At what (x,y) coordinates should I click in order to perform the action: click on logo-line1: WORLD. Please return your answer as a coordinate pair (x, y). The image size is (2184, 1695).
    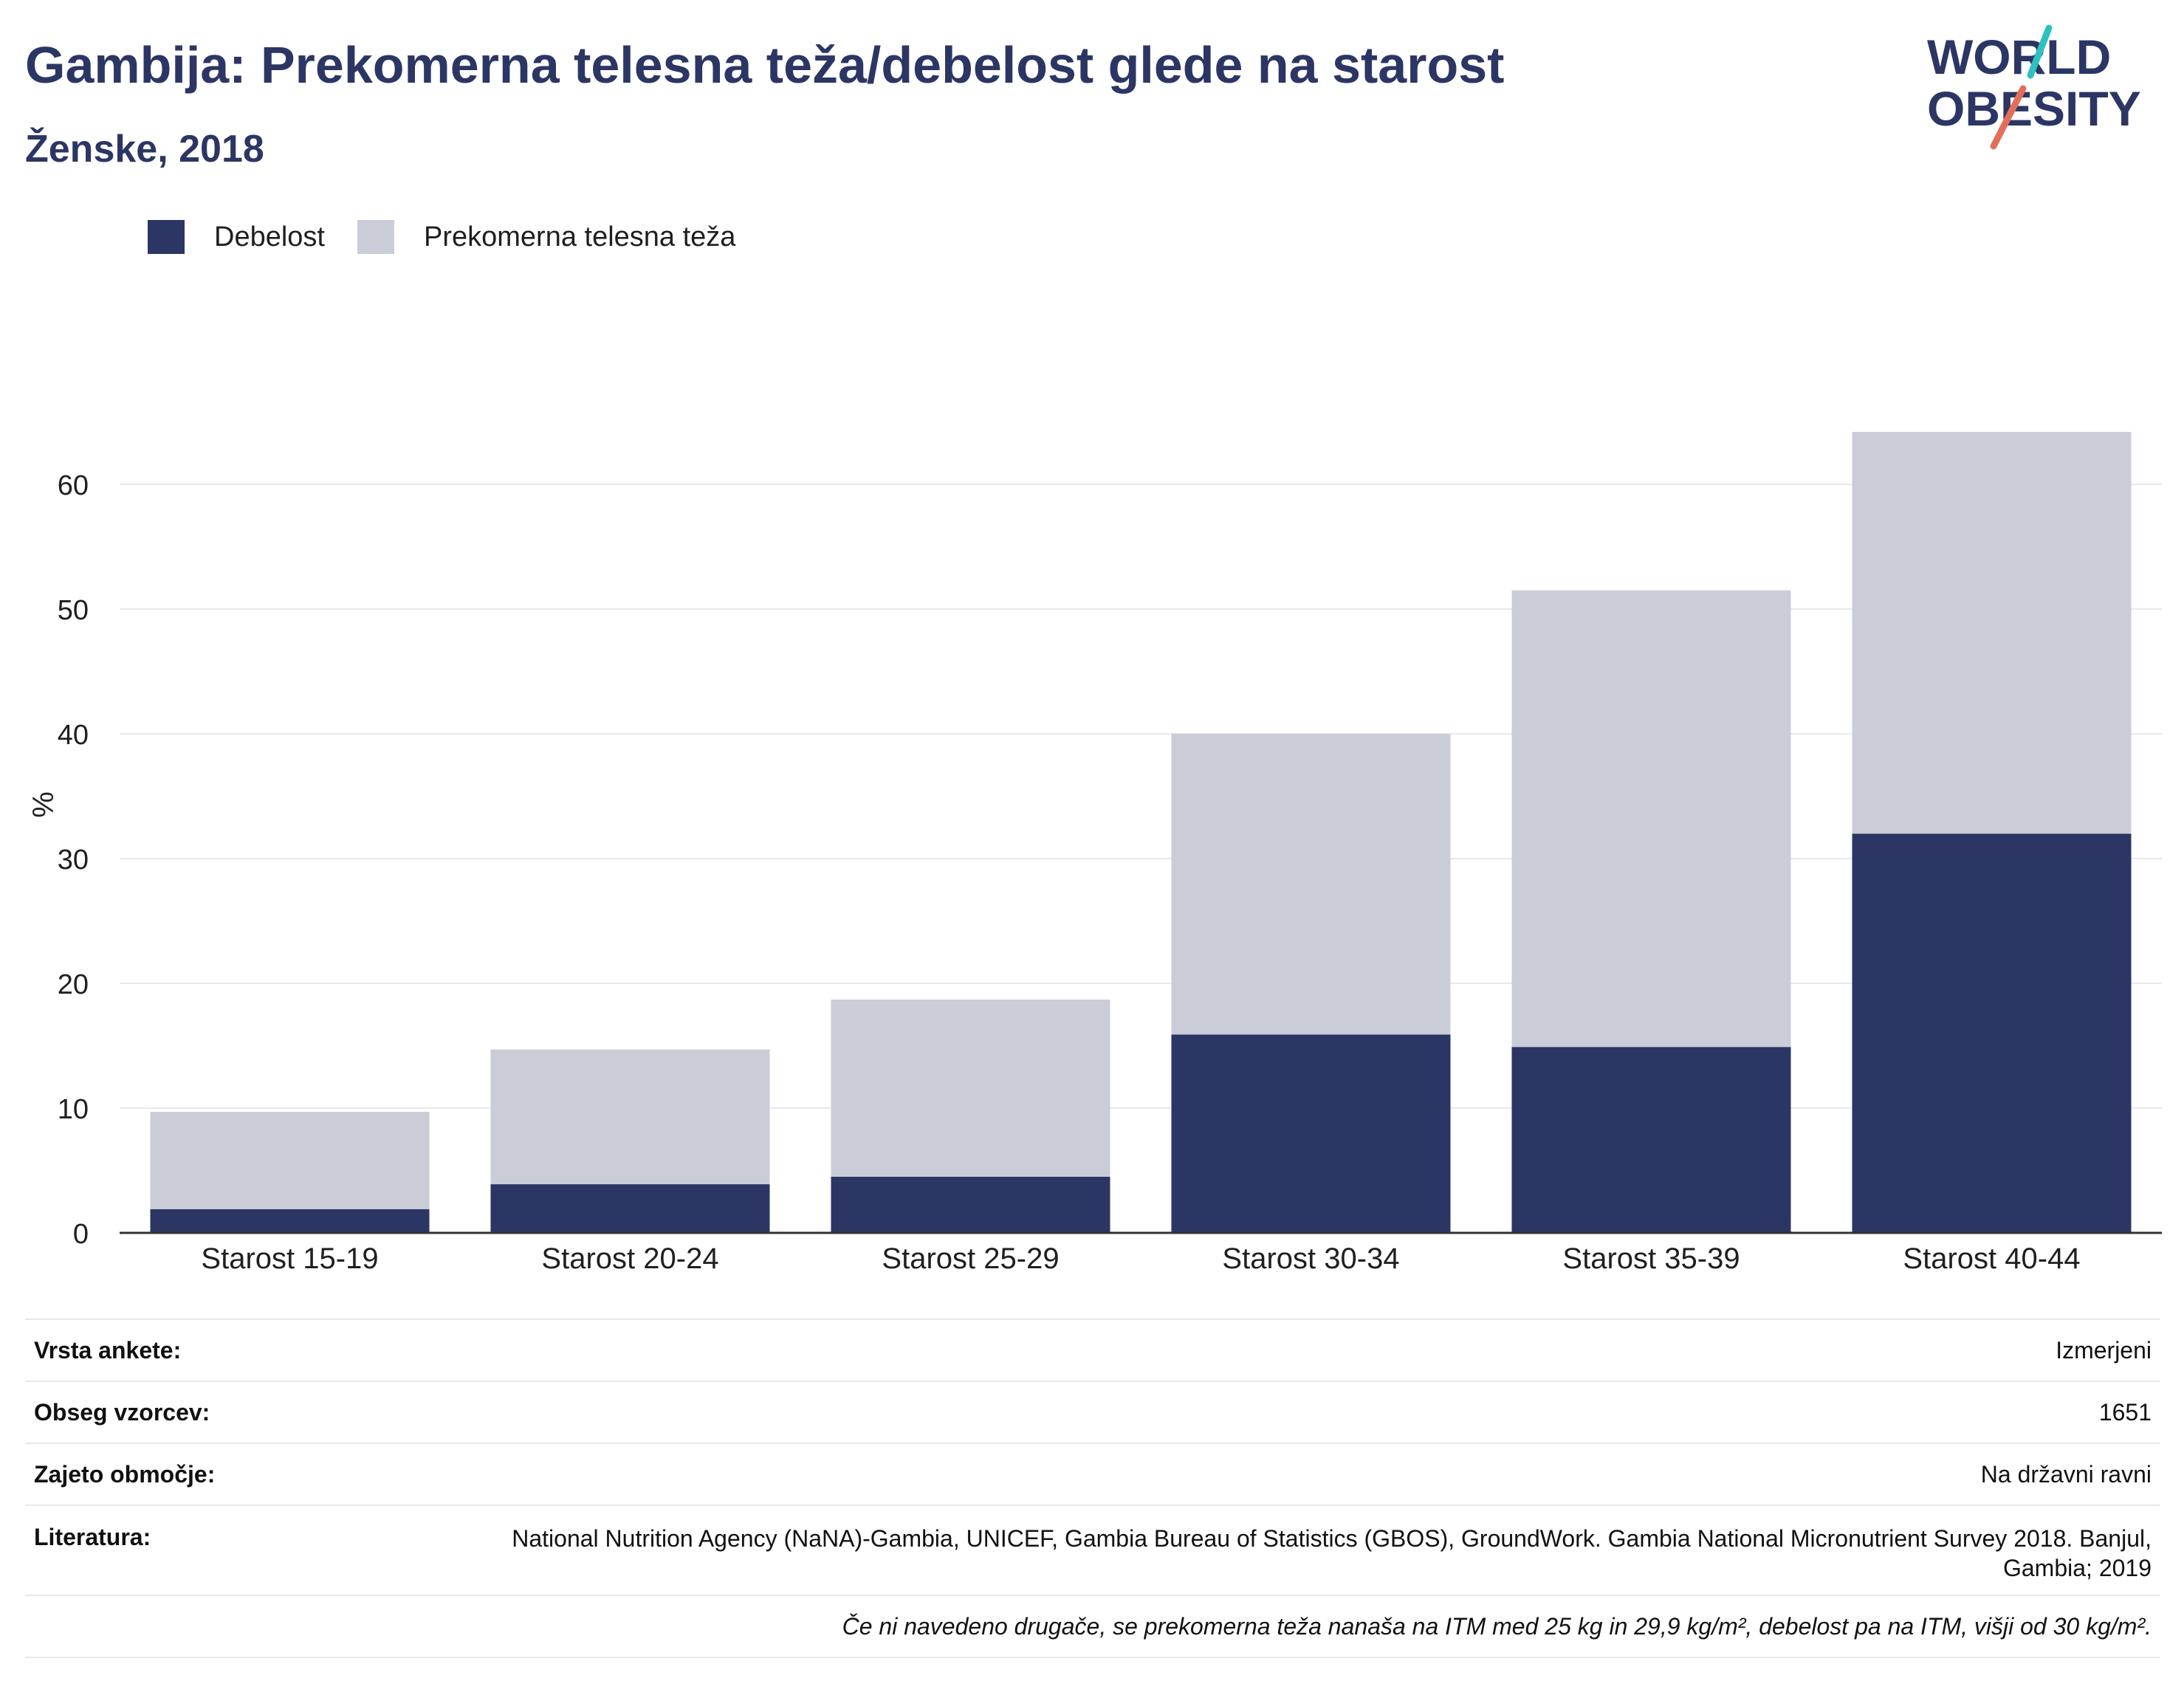
    Looking at the image, I should click on (2019, 57).